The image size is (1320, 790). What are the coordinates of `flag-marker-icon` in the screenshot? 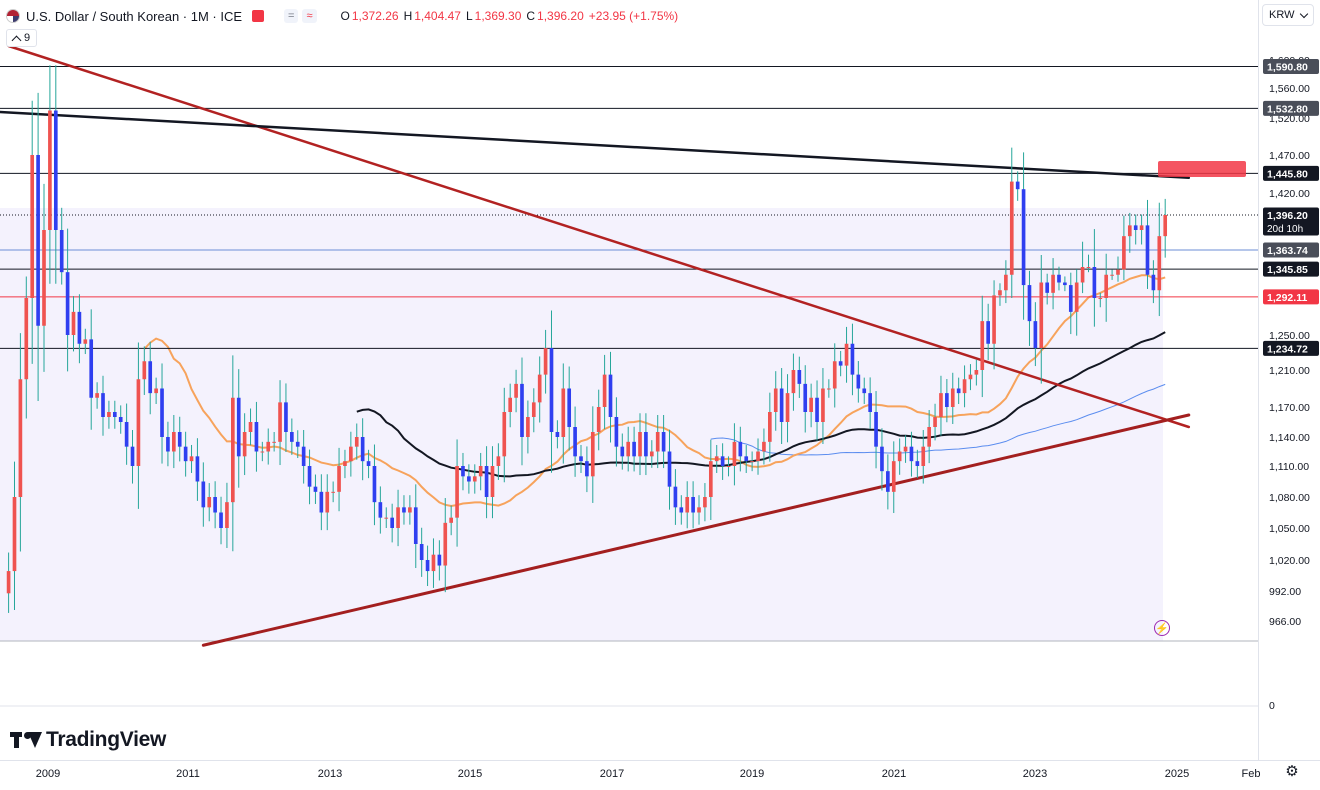 It's located at (258, 16).